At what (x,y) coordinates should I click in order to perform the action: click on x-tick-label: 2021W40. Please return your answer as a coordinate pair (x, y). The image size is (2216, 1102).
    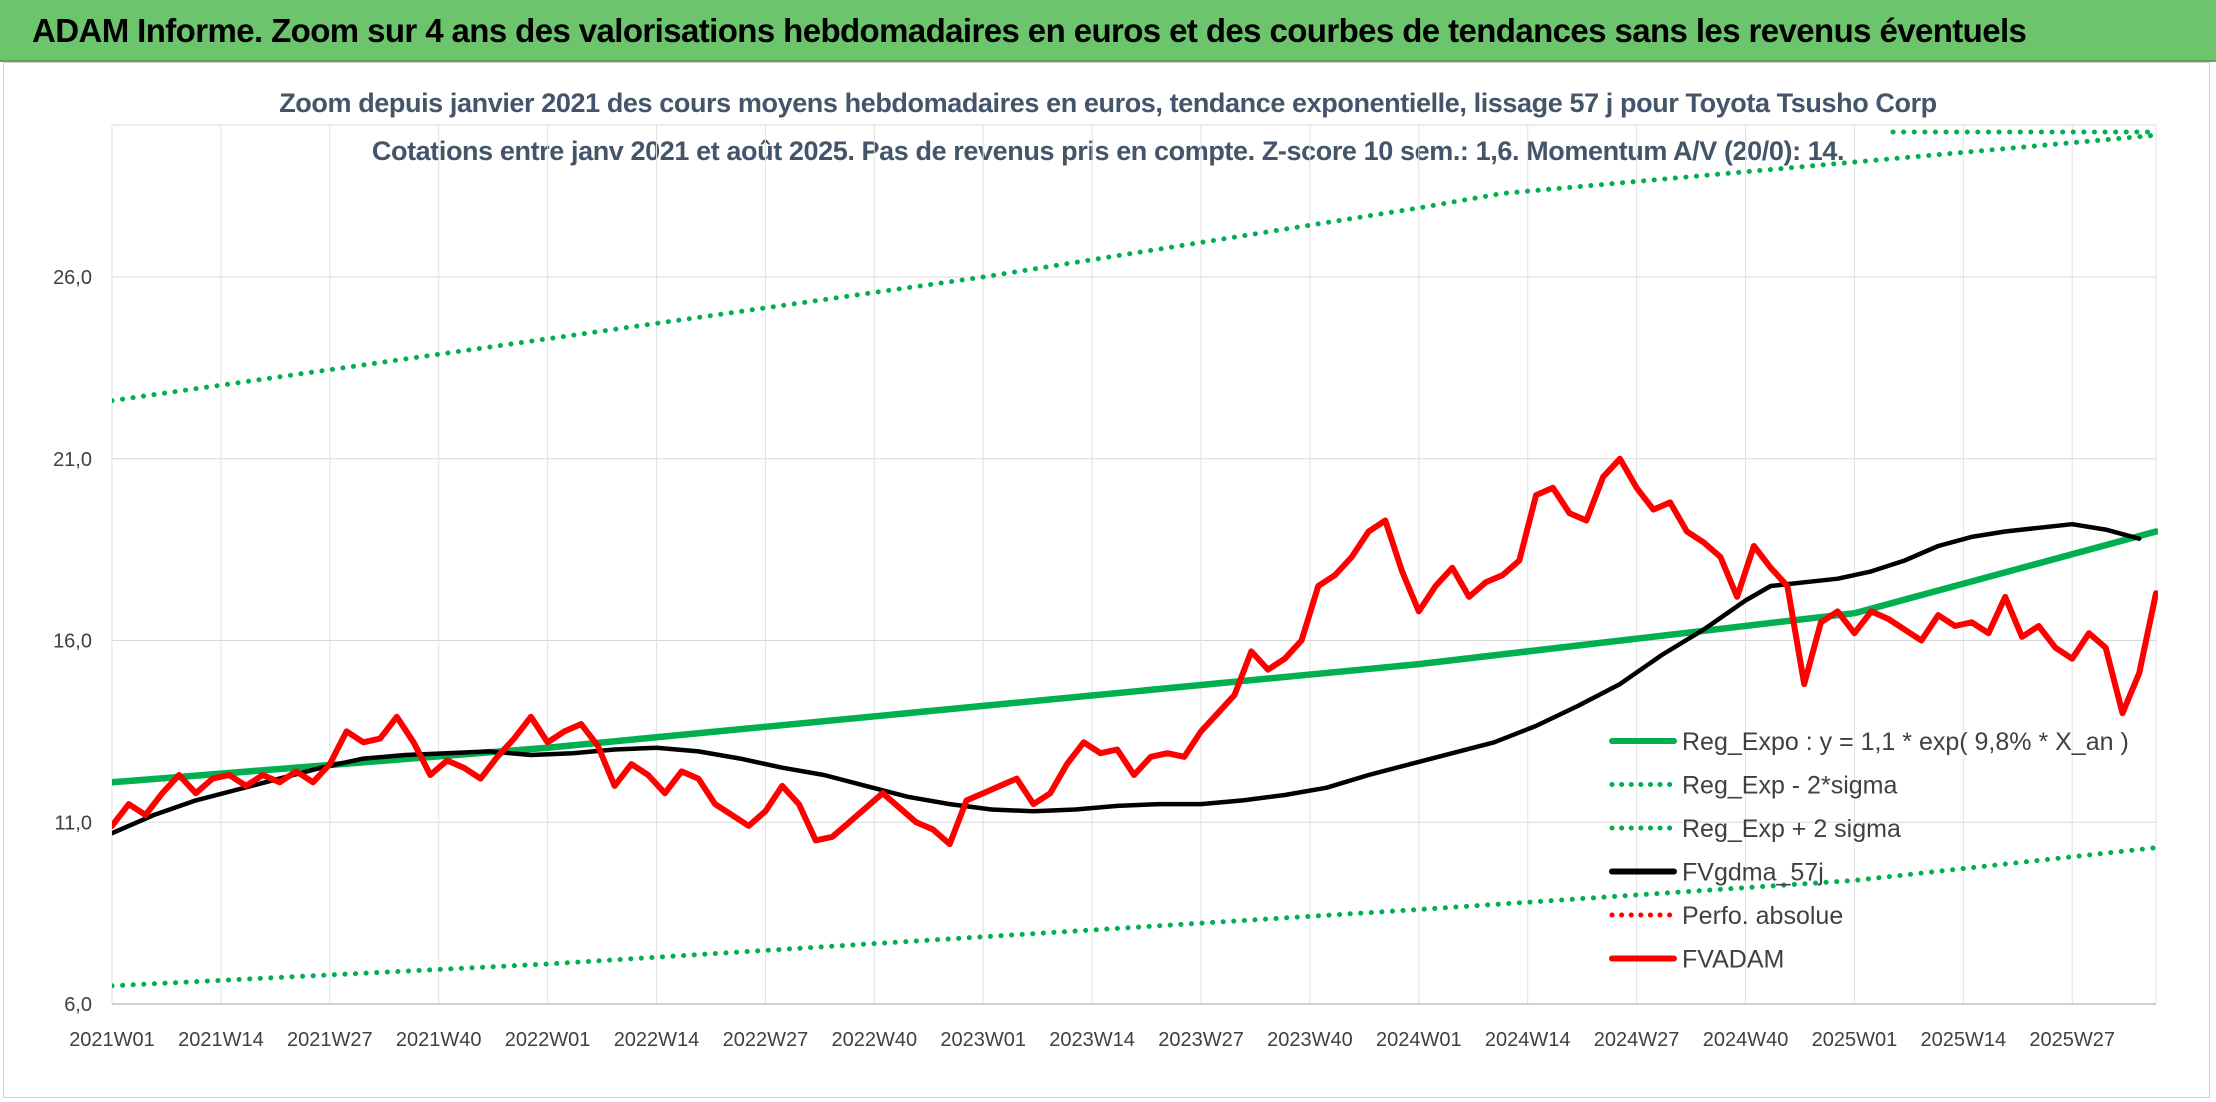
    Looking at the image, I should click on (439, 1040).